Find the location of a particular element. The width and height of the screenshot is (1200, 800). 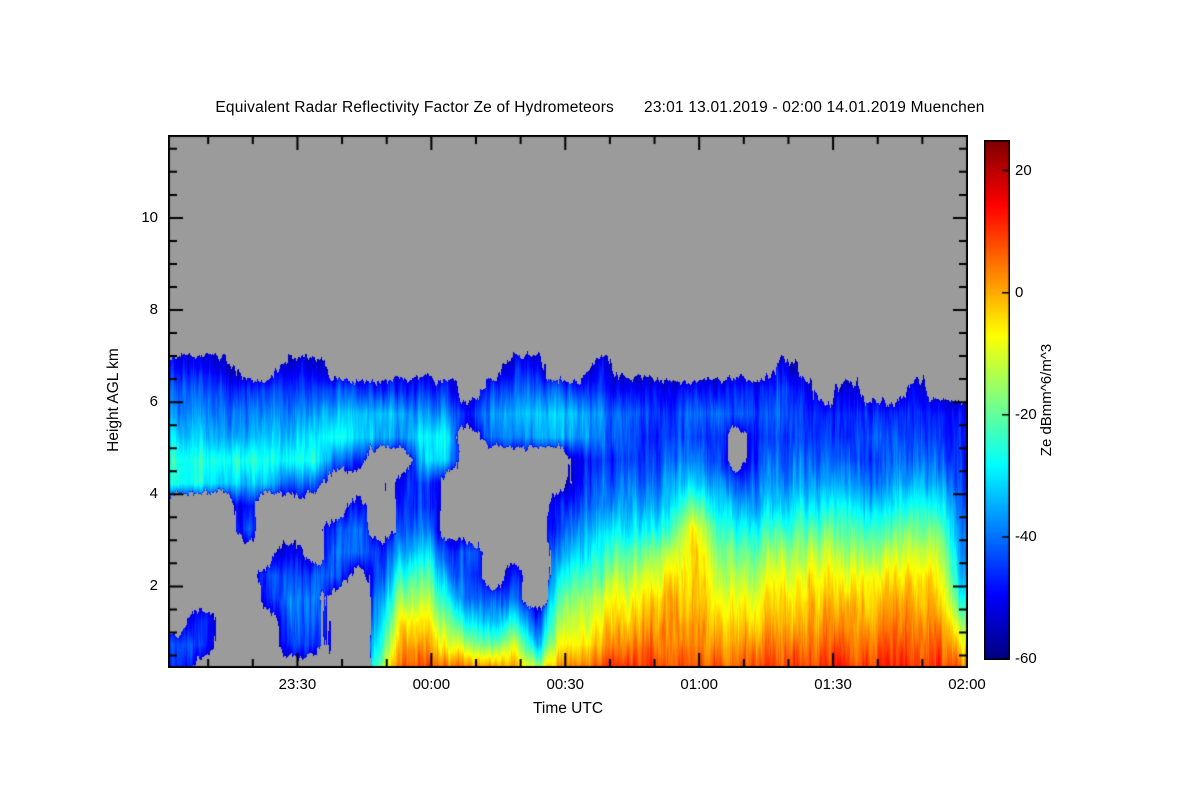

colorbar-canvas is located at coordinates (997, 400).